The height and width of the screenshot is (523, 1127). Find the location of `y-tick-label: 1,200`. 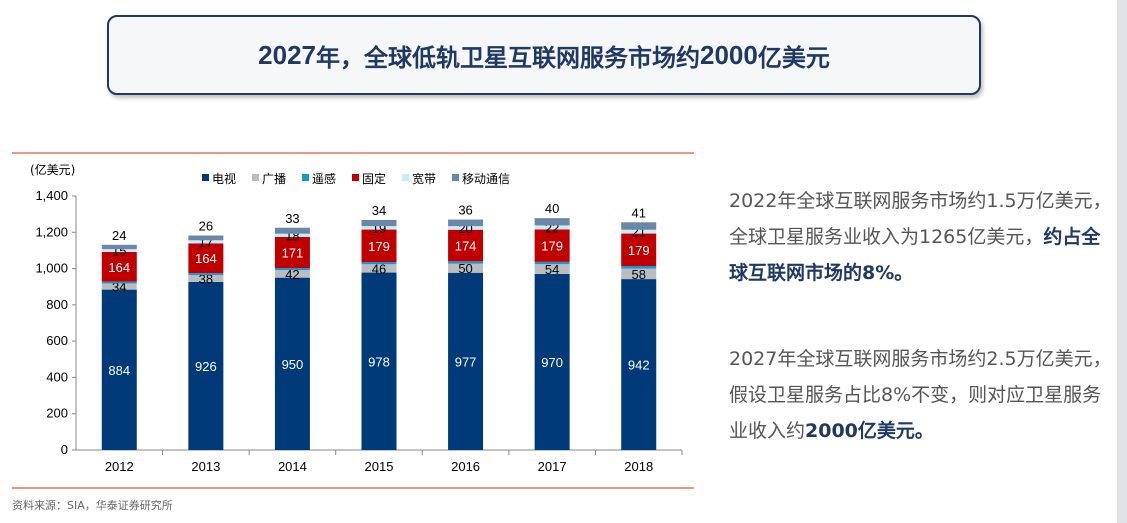

y-tick-label: 1,200 is located at coordinates (51, 231).